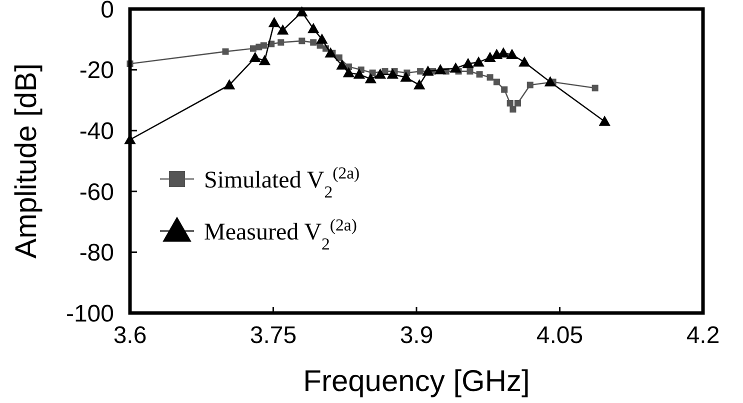 This screenshot has height=403, width=743. What do you see at coordinates (90, 314) in the screenshot?
I see `y-tick-label: -100` at bounding box center [90, 314].